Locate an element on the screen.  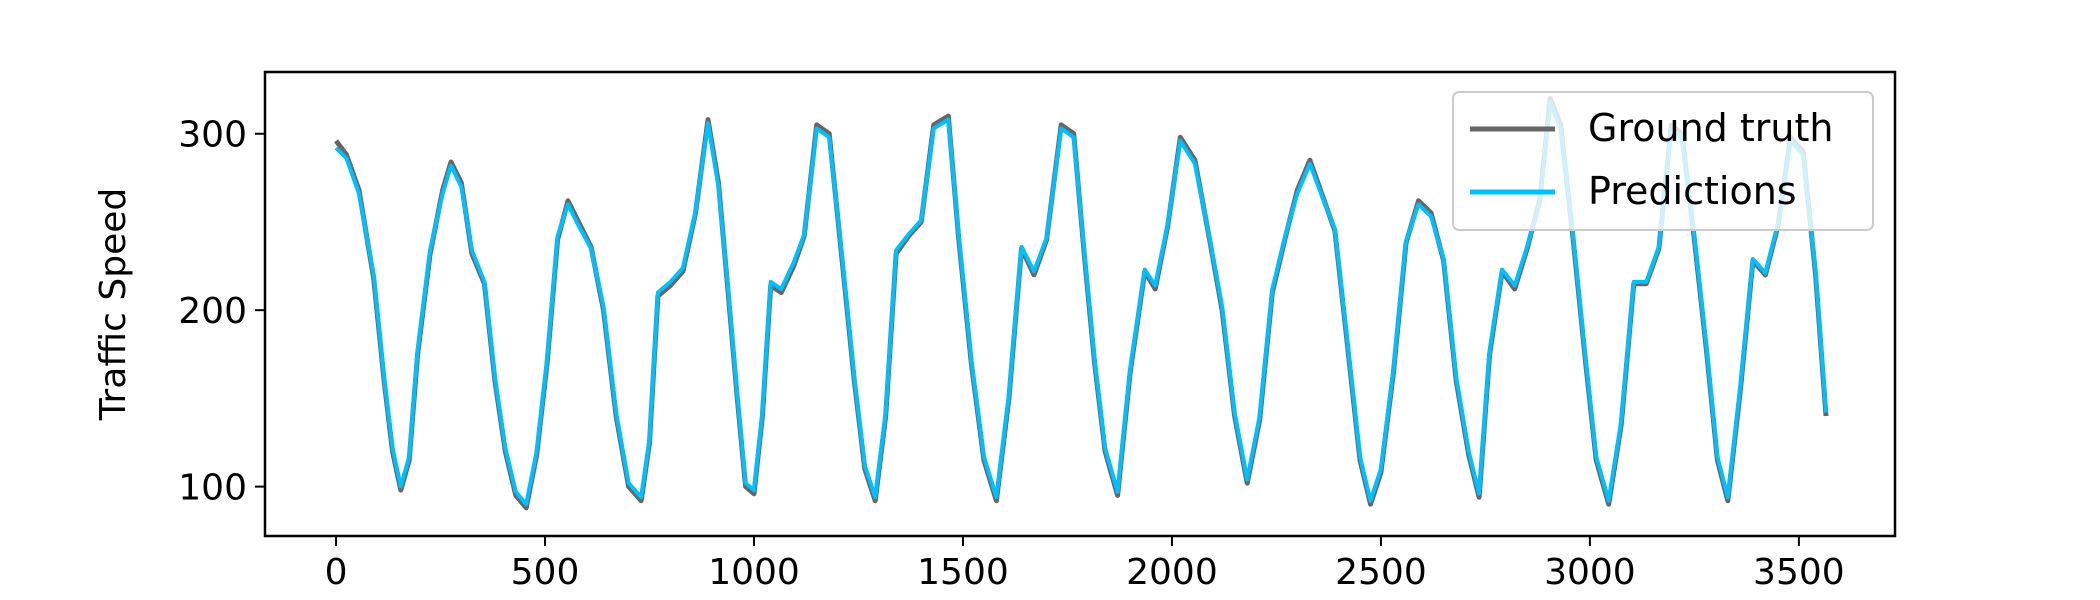
x-tick-label: 2000 is located at coordinates (1172, 572).